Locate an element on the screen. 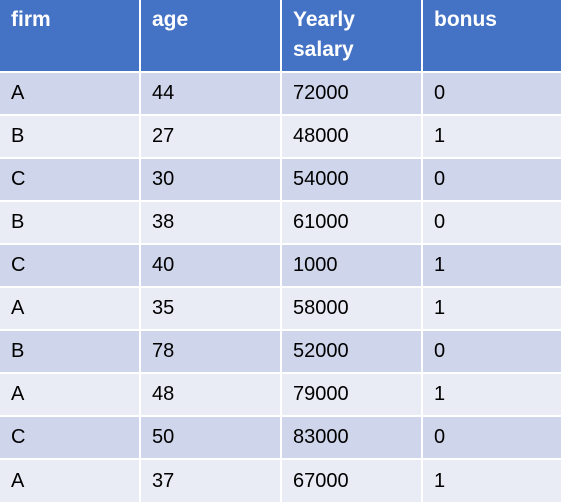 This screenshot has width=561, height=502. table-row: C 40 1000 1 is located at coordinates (280, 266).